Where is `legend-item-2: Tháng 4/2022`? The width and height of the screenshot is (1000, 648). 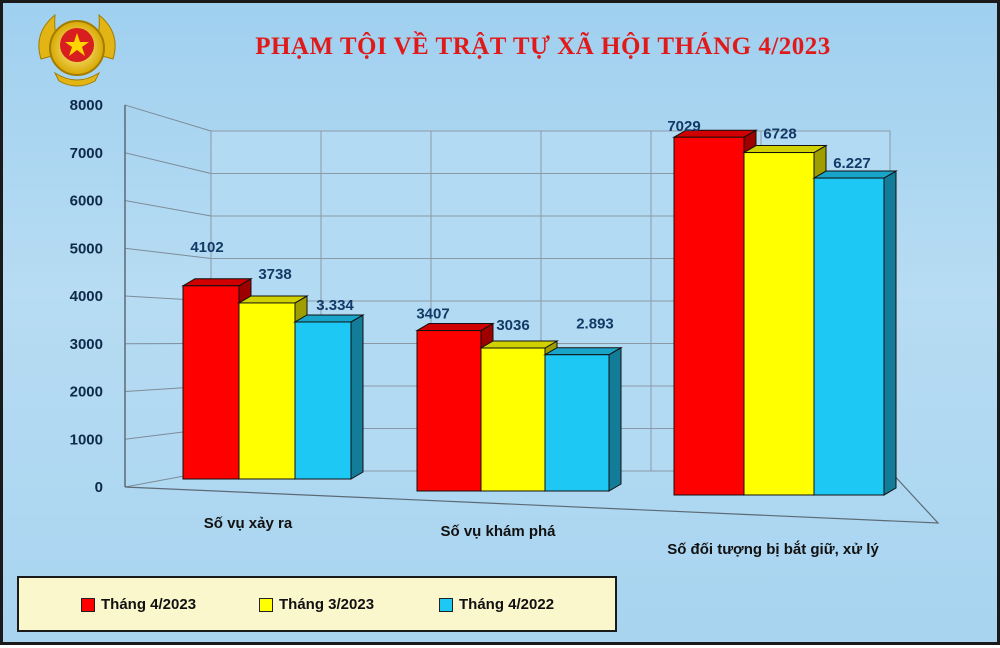
legend-item-2: Tháng 4/2022 is located at coordinates (496, 604).